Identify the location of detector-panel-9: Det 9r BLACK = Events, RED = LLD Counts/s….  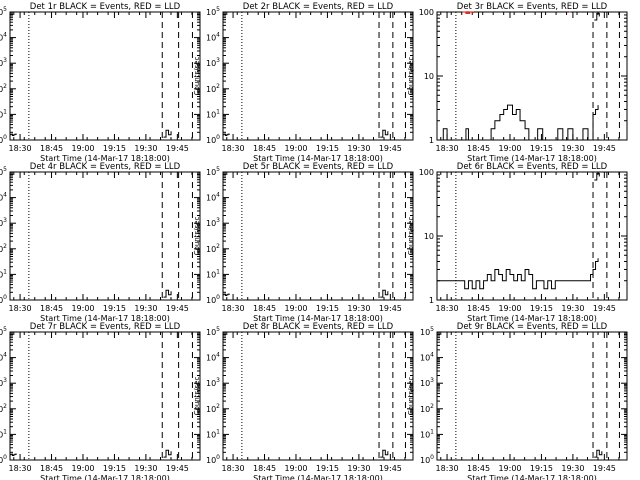
(517, 401).